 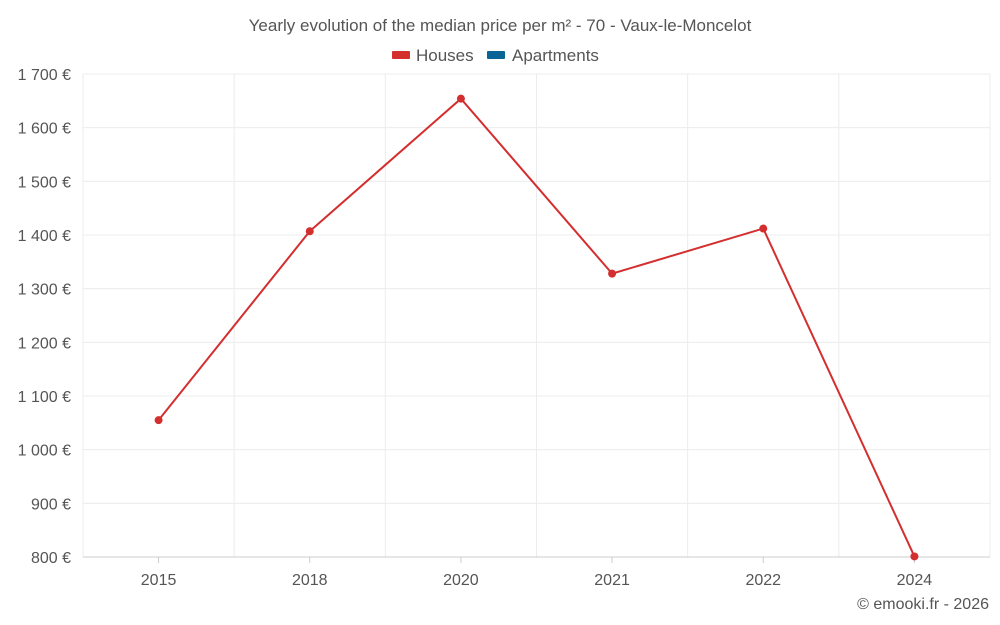 I want to click on legend-swatch-houses, so click(x=401, y=55).